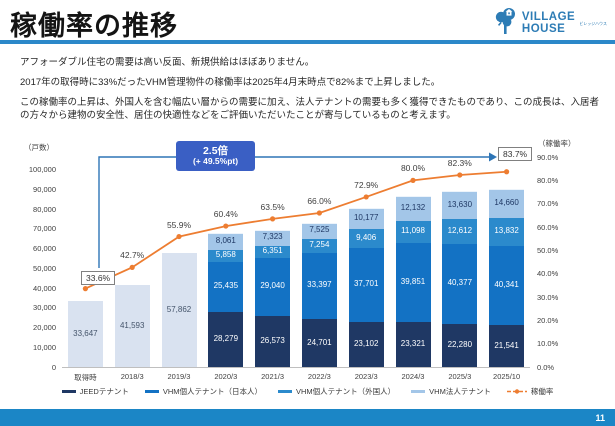  I want to click on x-axis-category-label: 2019/3, so click(179, 376).